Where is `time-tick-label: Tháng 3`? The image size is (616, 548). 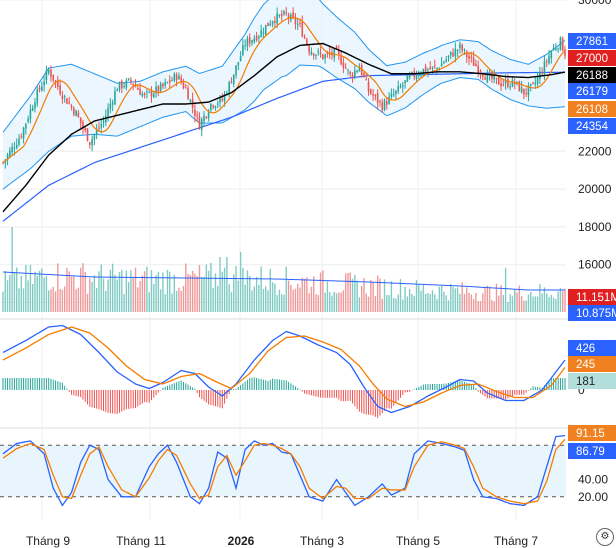 time-tick-label: Tháng 3 is located at coordinates (322, 541).